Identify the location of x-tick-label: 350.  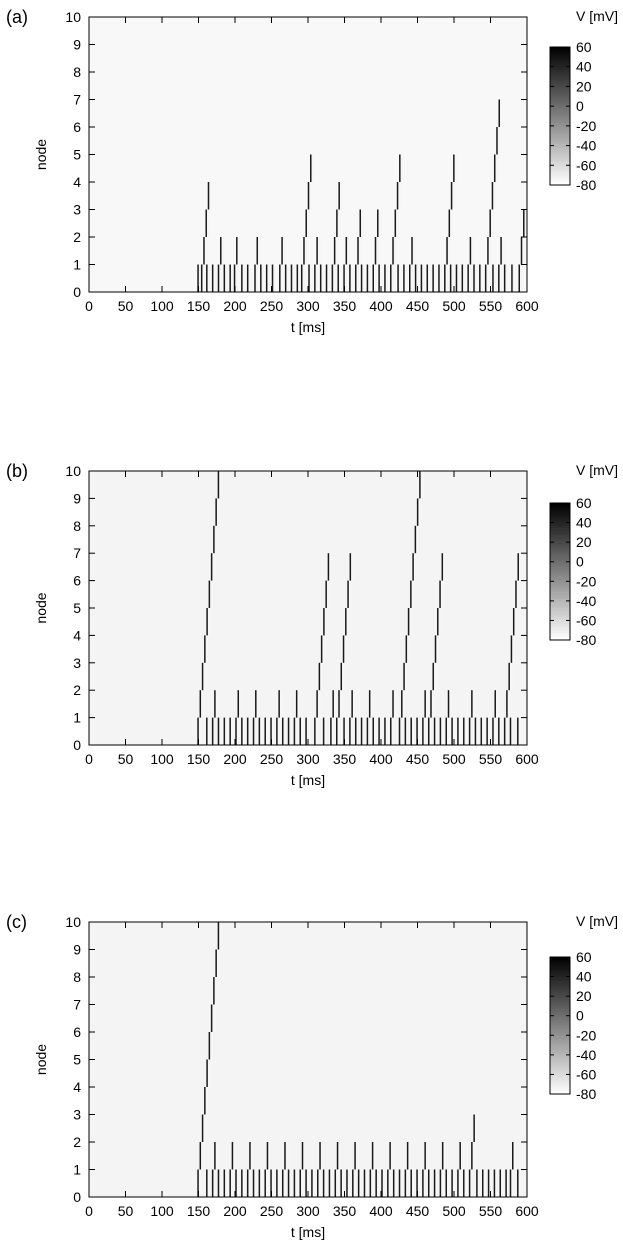
(345, 1211).